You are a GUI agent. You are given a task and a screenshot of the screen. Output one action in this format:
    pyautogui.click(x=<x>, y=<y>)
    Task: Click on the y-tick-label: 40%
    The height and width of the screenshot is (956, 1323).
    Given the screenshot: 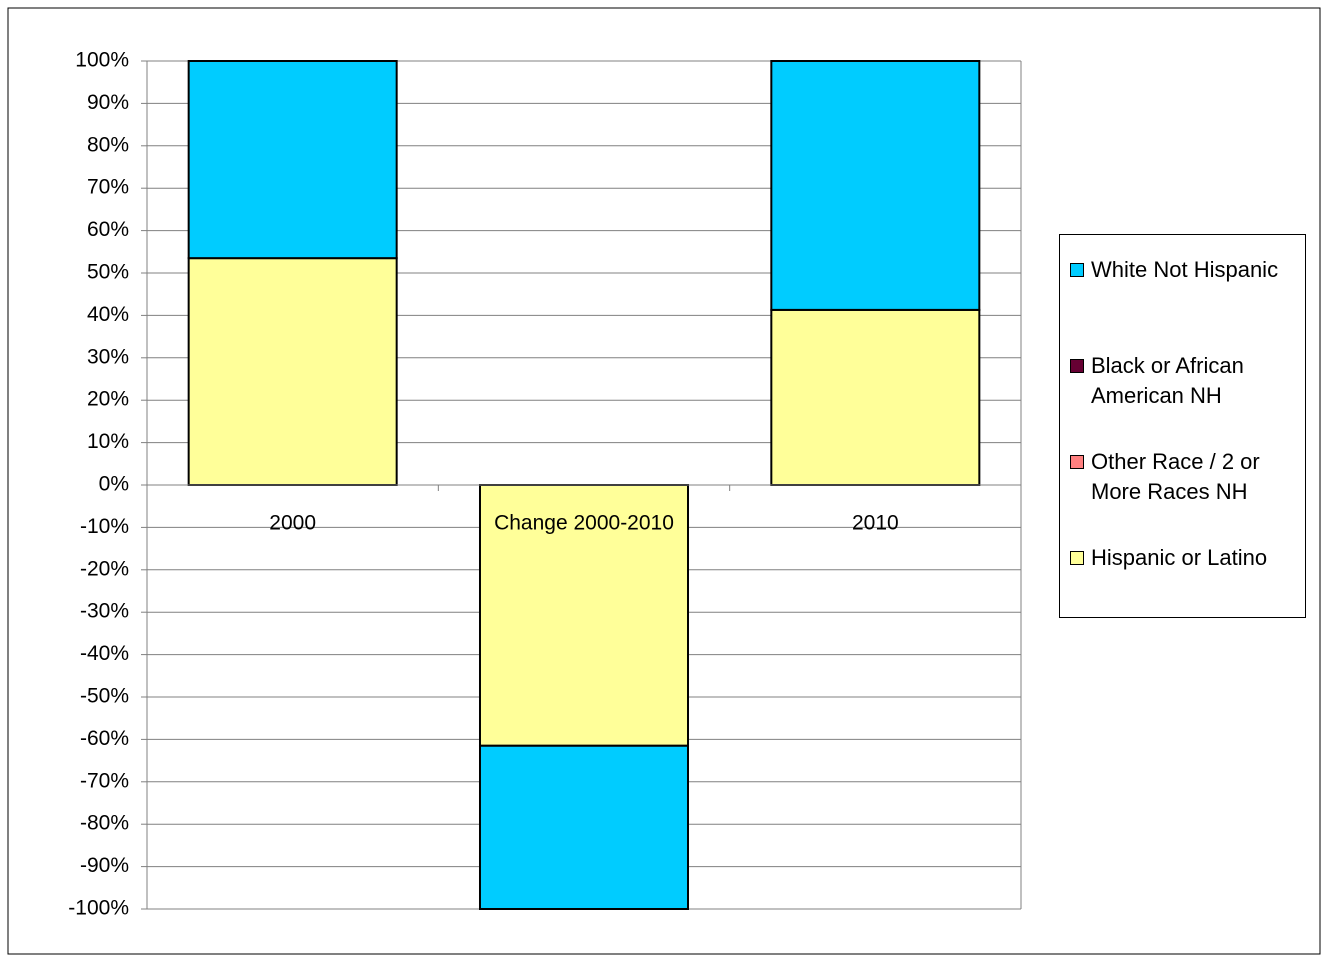 What is the action you would take?
    pyautogui.click(x=108, y=314)
    